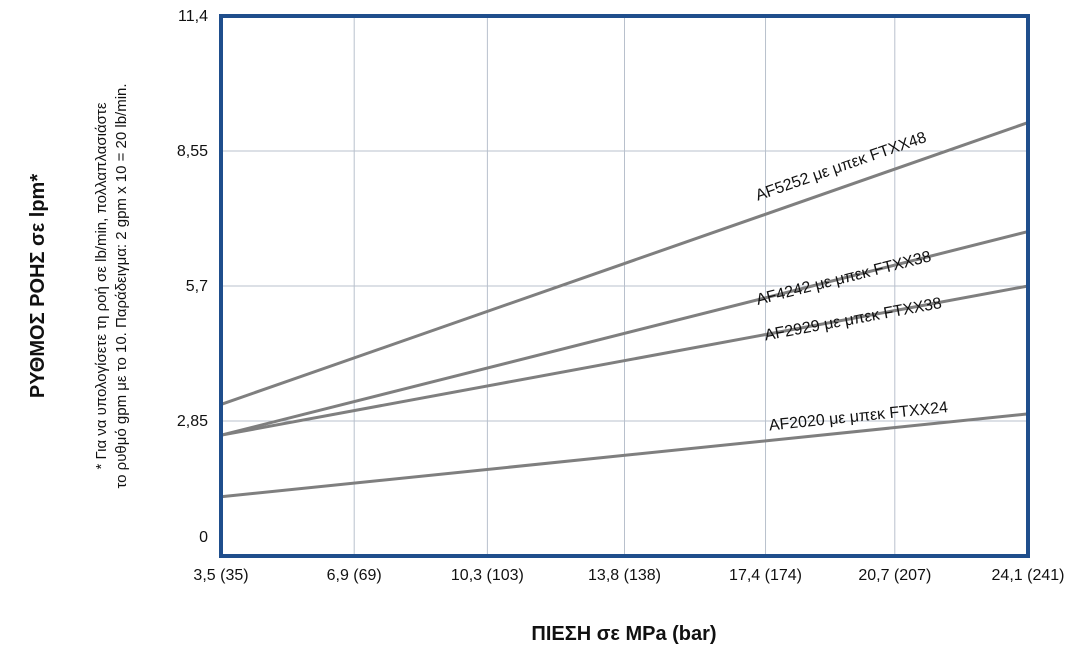  What do you see at coordinates (853, 319) in the screenshot?
I see `series-label: AF2929 με μπεκ FTXX38` at bounding box center [853, 319].